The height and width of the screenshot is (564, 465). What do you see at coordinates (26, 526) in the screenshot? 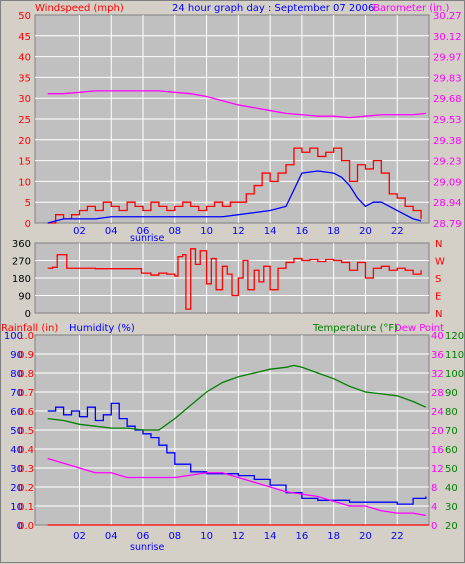
I see `rainfall-tick-label: 0.0` at bounding box center [26, 526].